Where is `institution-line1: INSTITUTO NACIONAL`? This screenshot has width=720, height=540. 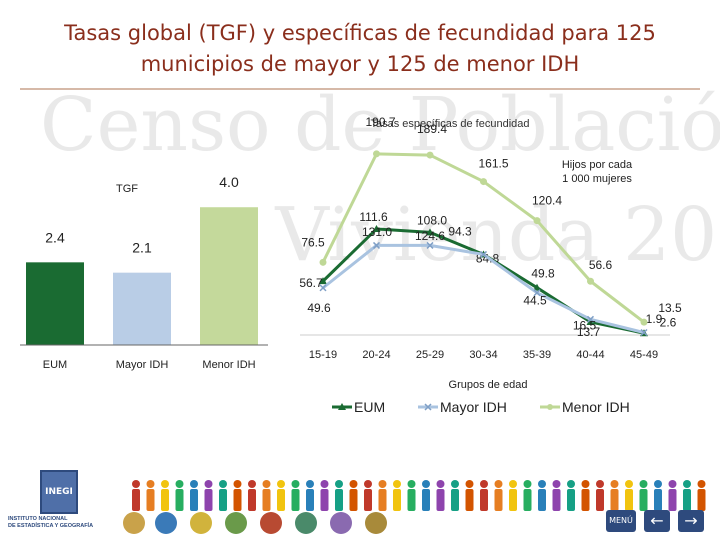
institution-line1: INSTITUTO NACIONAL is located at coordinates (38, 519).